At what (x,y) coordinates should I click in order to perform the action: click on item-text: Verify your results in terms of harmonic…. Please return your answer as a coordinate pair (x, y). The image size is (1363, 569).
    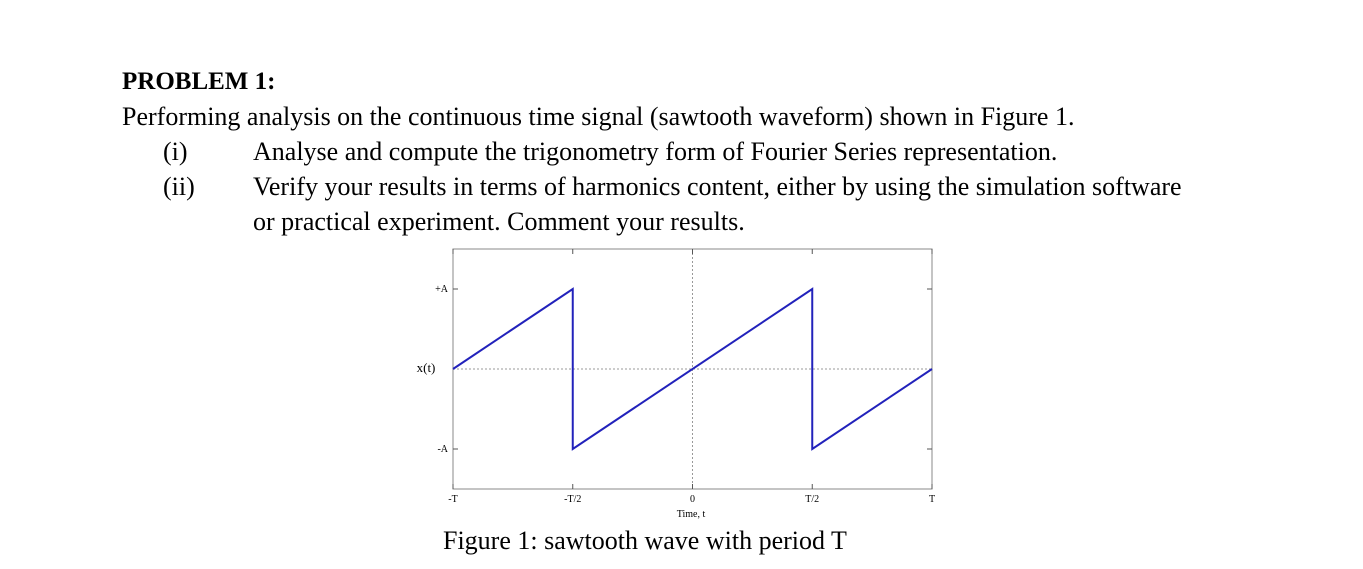
    Looking at the image, I should click on (717, 204).